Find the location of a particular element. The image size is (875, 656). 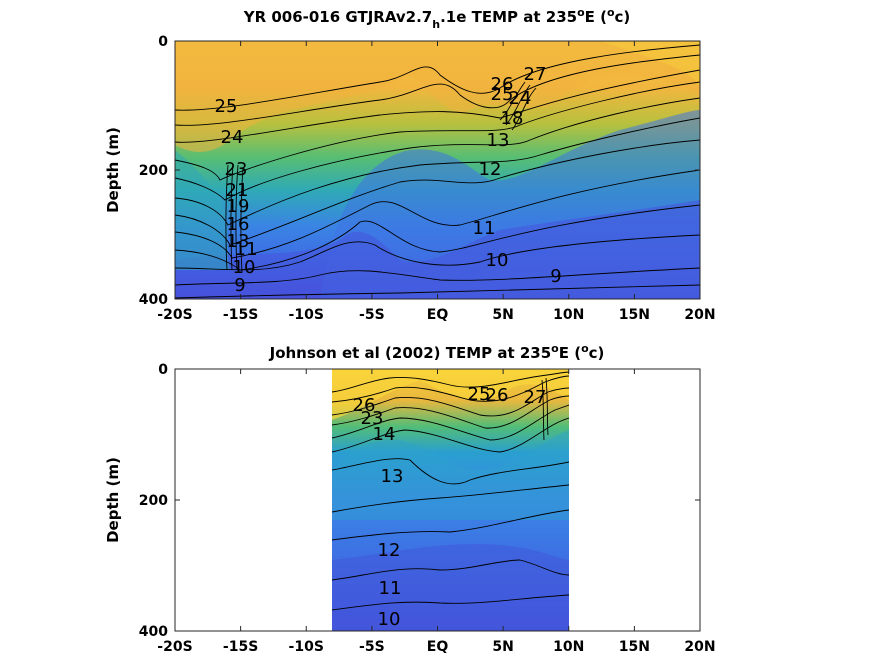

contours-bottom is located at coordinates (450, 491).